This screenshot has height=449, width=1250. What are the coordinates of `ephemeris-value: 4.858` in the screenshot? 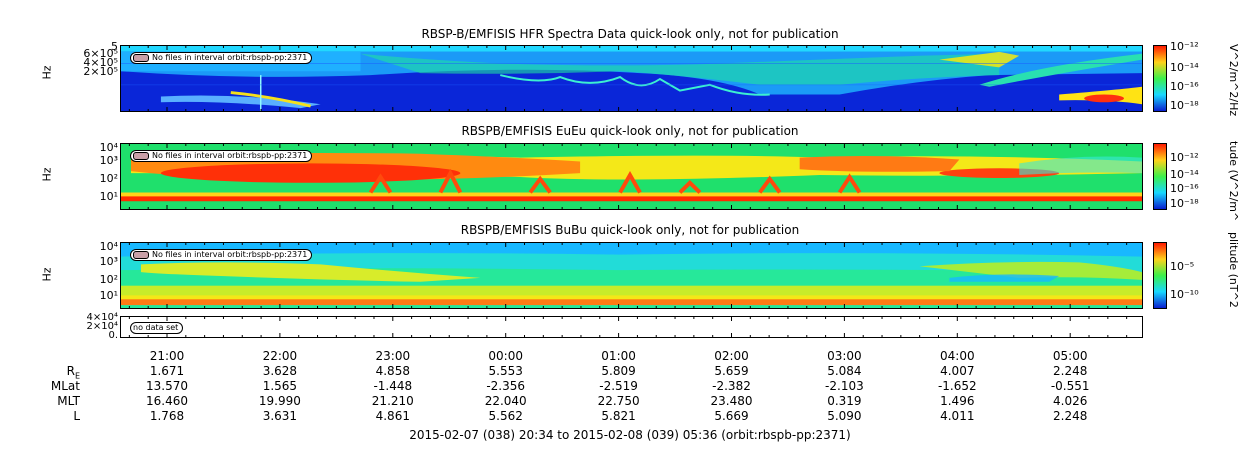 It's located at (392, 371).